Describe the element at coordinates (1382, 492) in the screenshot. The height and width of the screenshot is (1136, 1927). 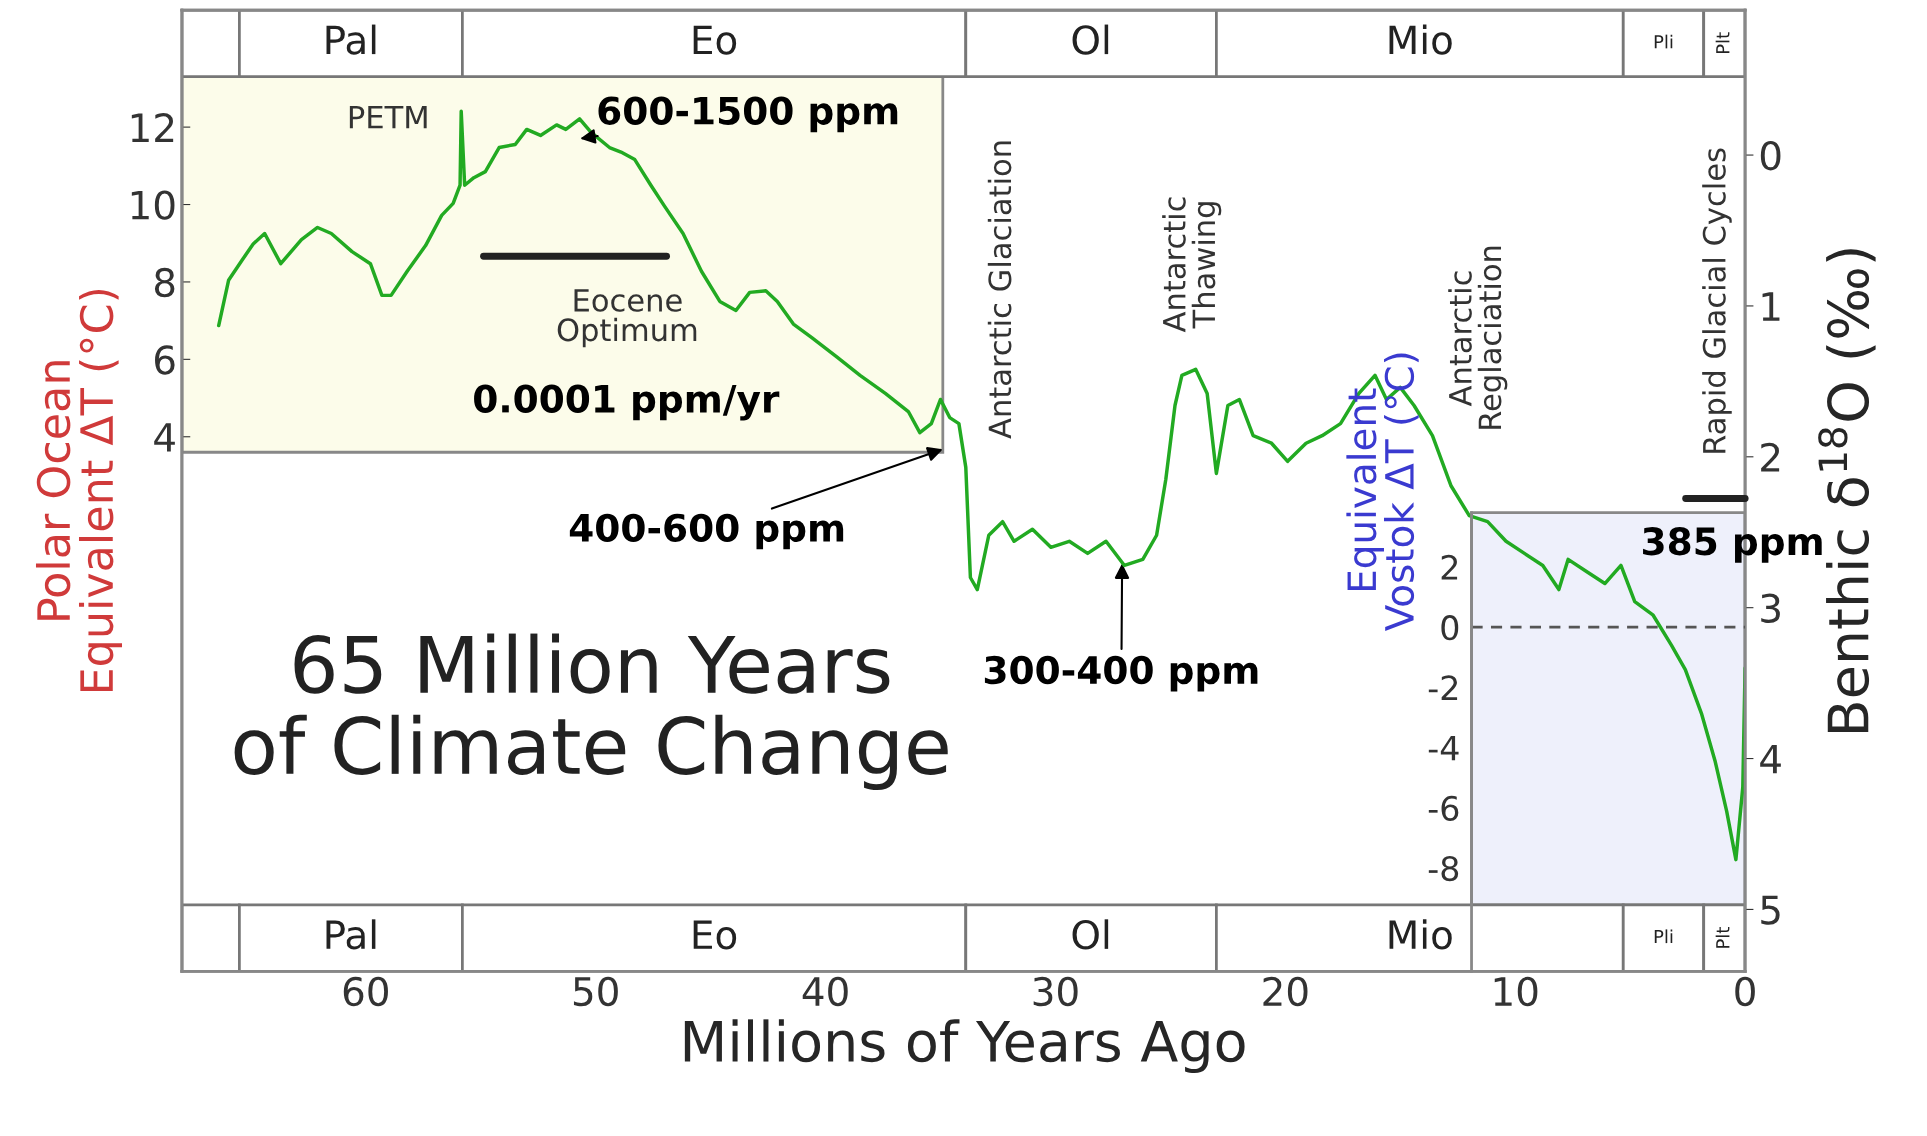
I see `y3-axis-title: Equivalent Vostok ΔT (°C)` at that location.